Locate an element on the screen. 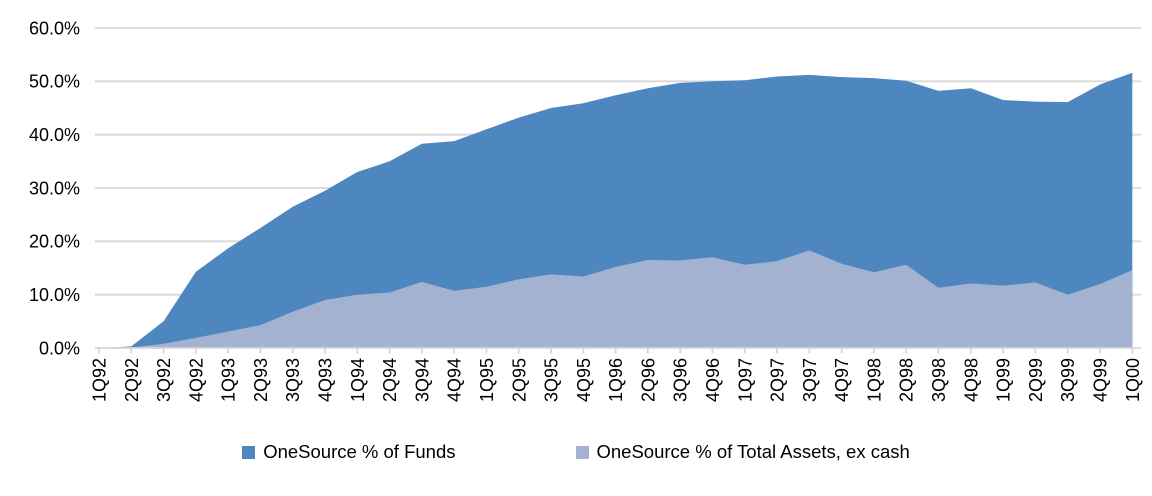 This screenshot has height=496, width=1152. y-tick-label: 60.0% is located at coordinates (54, 28).